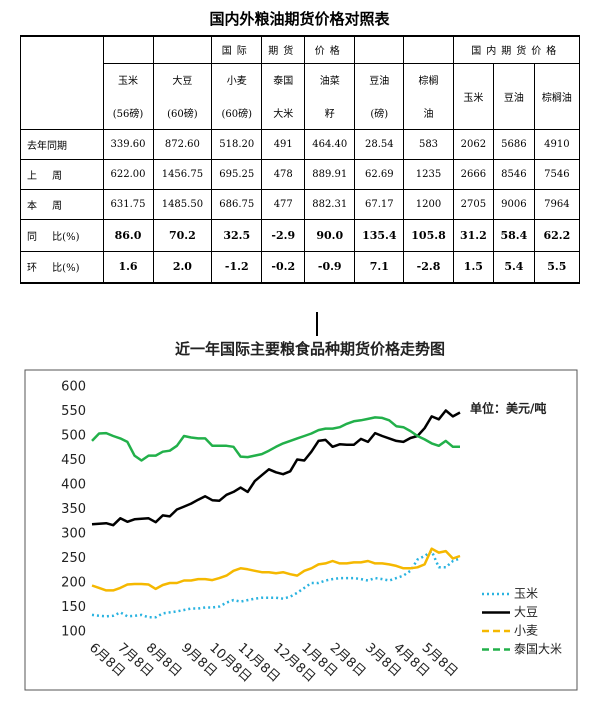 This screenshot has height=727, width=599. What do you see at coordinates (237, 267) in the screenshot?
I see `cell: -1.2` at bounding box center [237, 267].